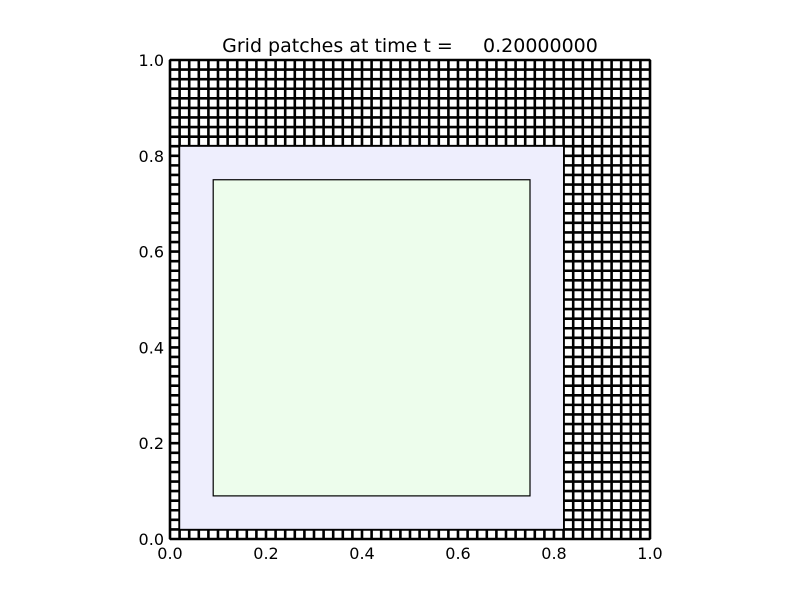  What do you see at coordinates (151, 443) in the screenshot?
I see `y-tick-label: 0.2` at bounding box center [151, 443].